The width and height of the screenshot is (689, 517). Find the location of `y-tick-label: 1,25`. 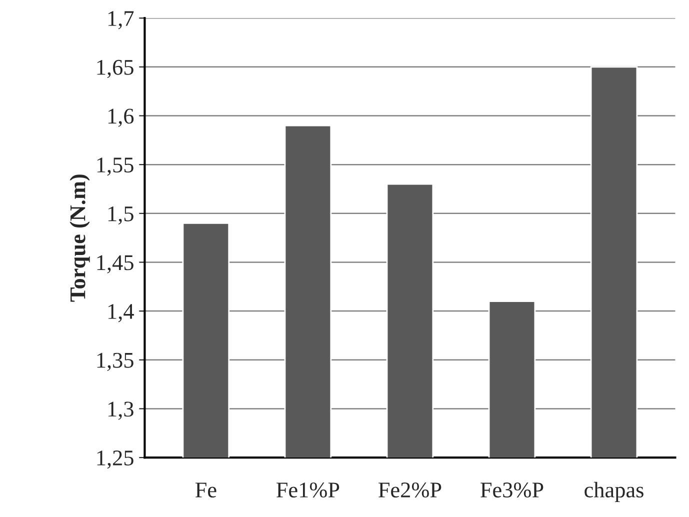

y-tick-label: 1,25 is located at coordinates (115, 459).